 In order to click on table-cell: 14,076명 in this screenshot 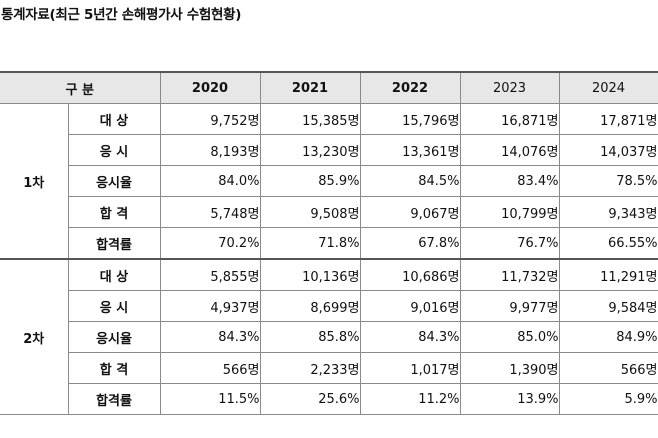, I will do `click(509, 150)`.